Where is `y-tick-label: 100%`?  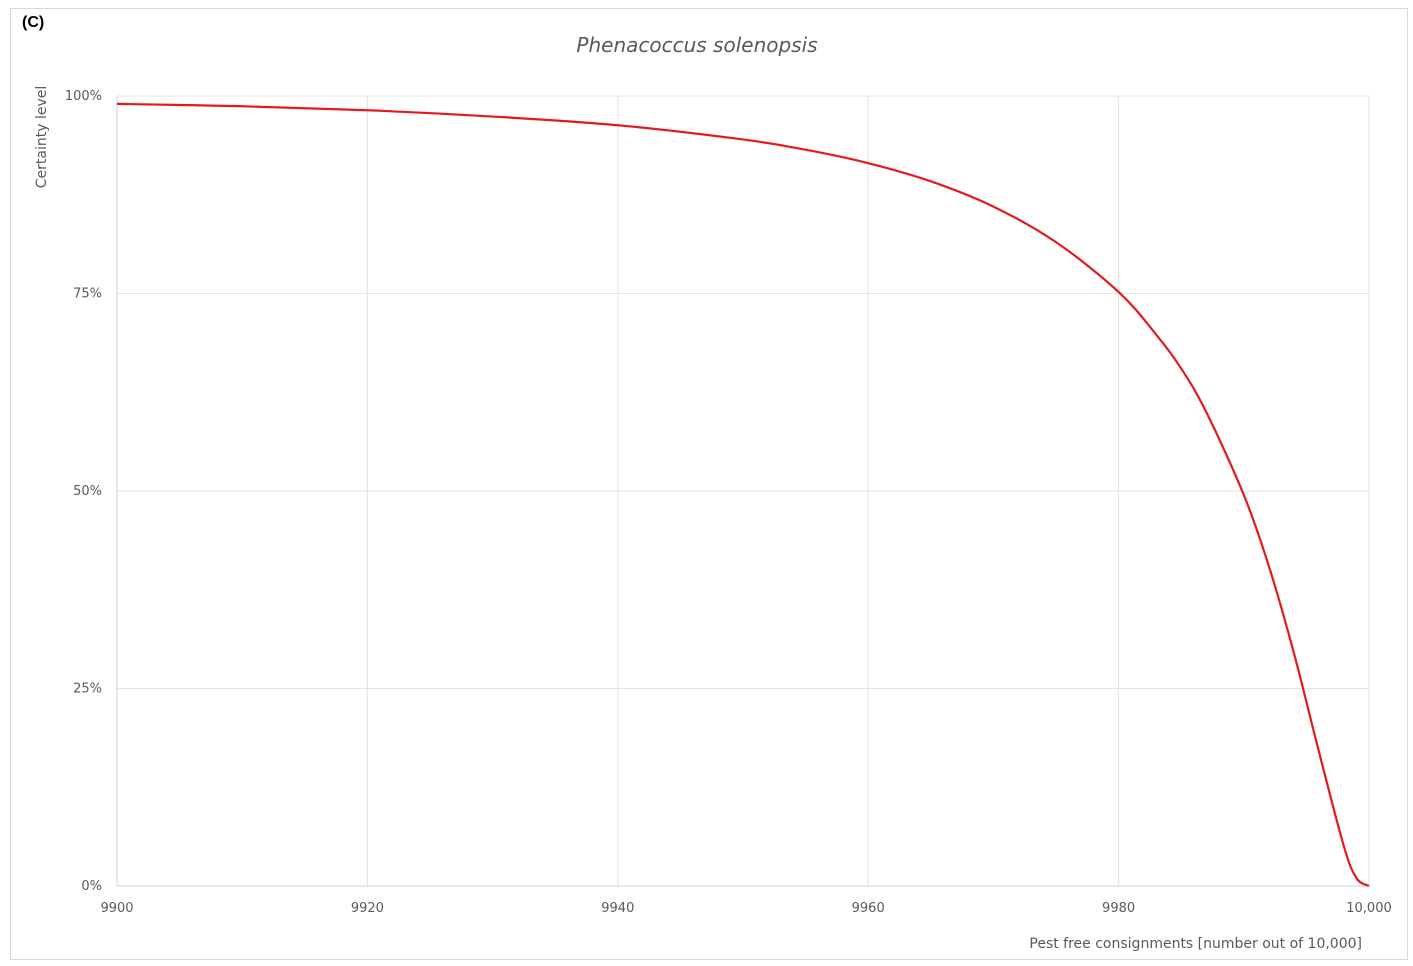 y-tick-label: 100% is located at coordinates (83, 96).